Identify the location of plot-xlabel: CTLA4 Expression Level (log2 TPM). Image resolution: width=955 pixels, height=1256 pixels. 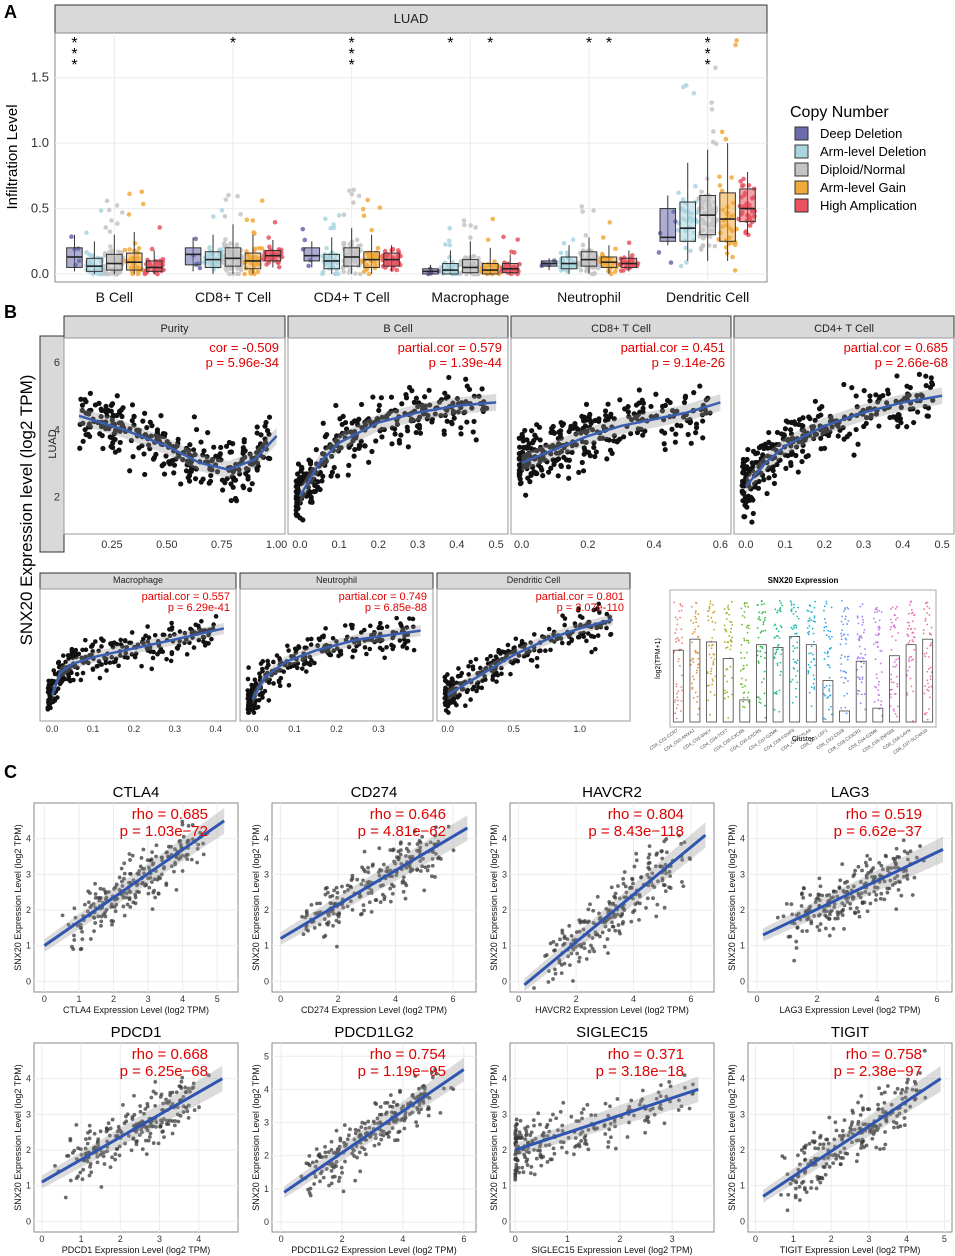
(136, 1010).